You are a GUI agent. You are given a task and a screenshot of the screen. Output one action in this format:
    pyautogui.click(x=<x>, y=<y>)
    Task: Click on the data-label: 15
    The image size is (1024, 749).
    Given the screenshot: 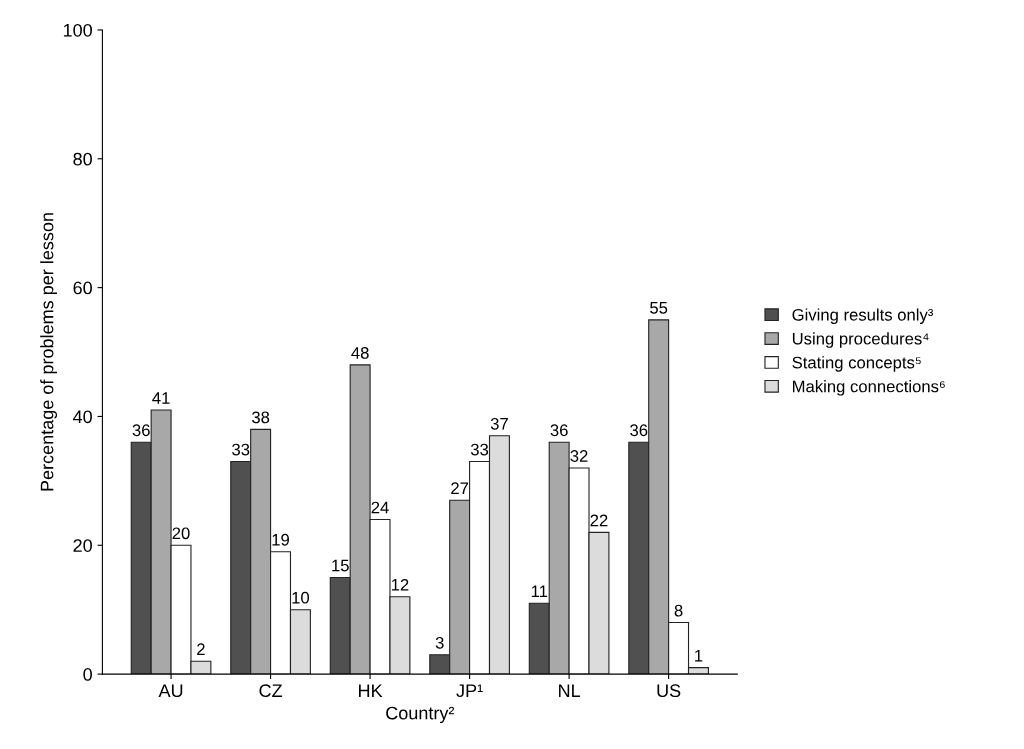 What is the action you would take?
    pyautogui.click(x=340, y=565)
    